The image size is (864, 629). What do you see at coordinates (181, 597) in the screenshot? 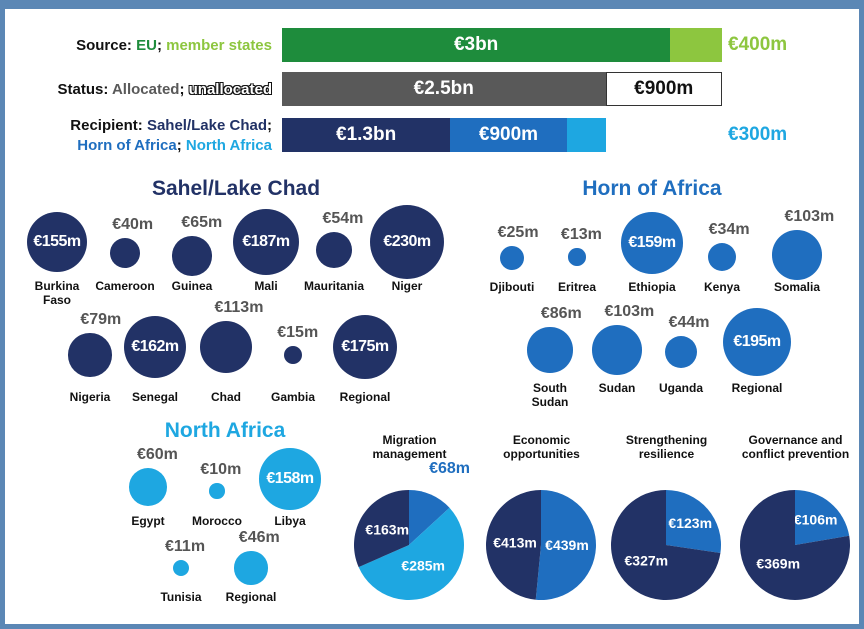
I see `country-name: Tunisia` at bounding box center [181, 597].